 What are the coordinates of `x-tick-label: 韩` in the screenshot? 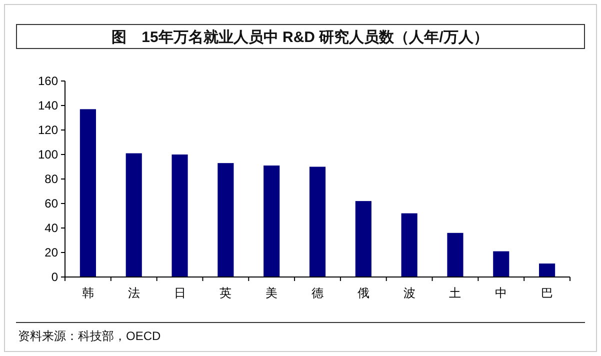 It's located at (88, 293).